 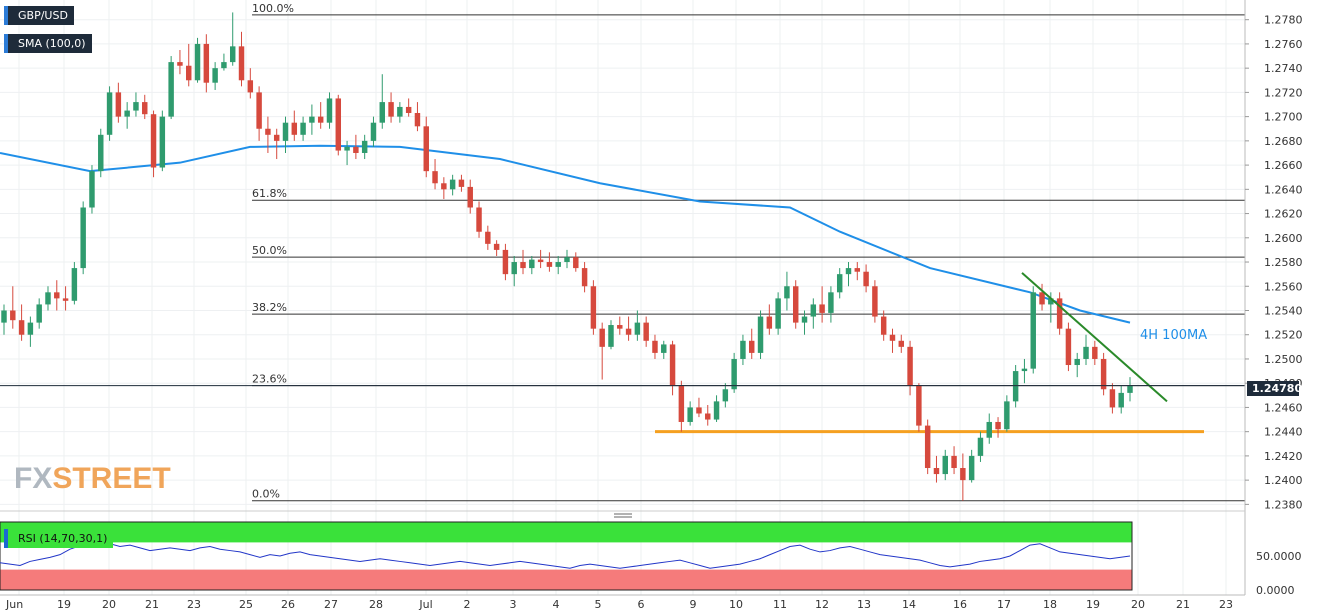 I want to click on x-tick-label: 12, so click(x=822, y=604).